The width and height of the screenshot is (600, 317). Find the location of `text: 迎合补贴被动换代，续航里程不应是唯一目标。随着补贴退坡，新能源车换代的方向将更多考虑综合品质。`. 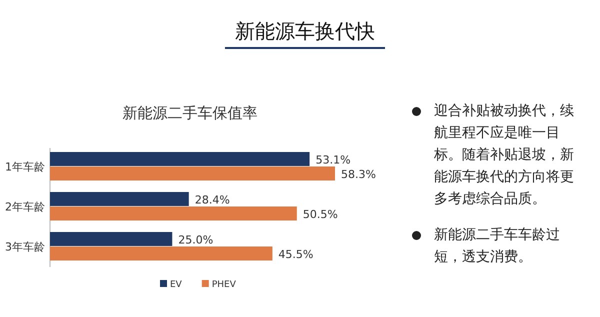

text: 迎合补贴被动换代，续航里程不应是唯一目标。随着补贴退坡，新能源车换代的方向将更多考虑综合品质。 is located at coordinates (504, 155).